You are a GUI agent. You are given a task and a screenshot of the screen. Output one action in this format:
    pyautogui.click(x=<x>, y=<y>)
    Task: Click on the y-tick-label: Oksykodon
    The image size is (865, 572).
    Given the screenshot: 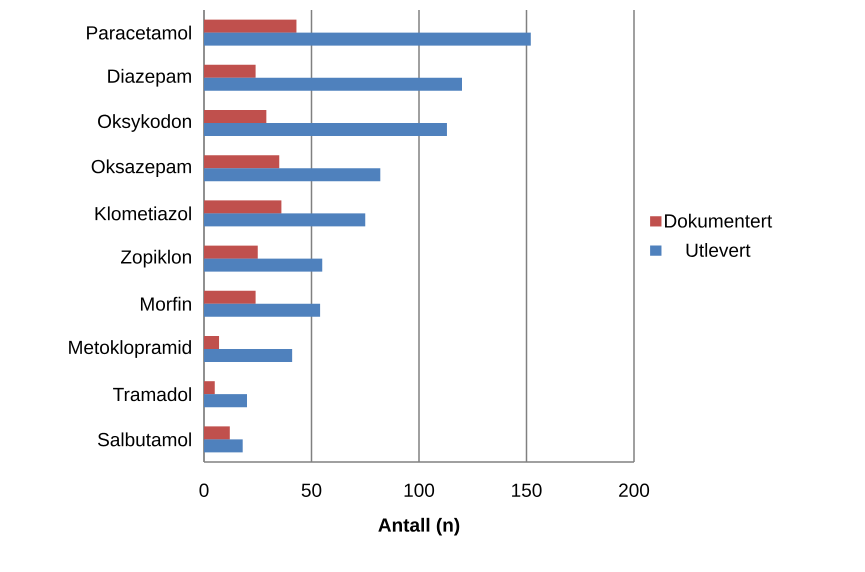 What is the action you would take?
    pyautogui.click(x=144, y=123)
    